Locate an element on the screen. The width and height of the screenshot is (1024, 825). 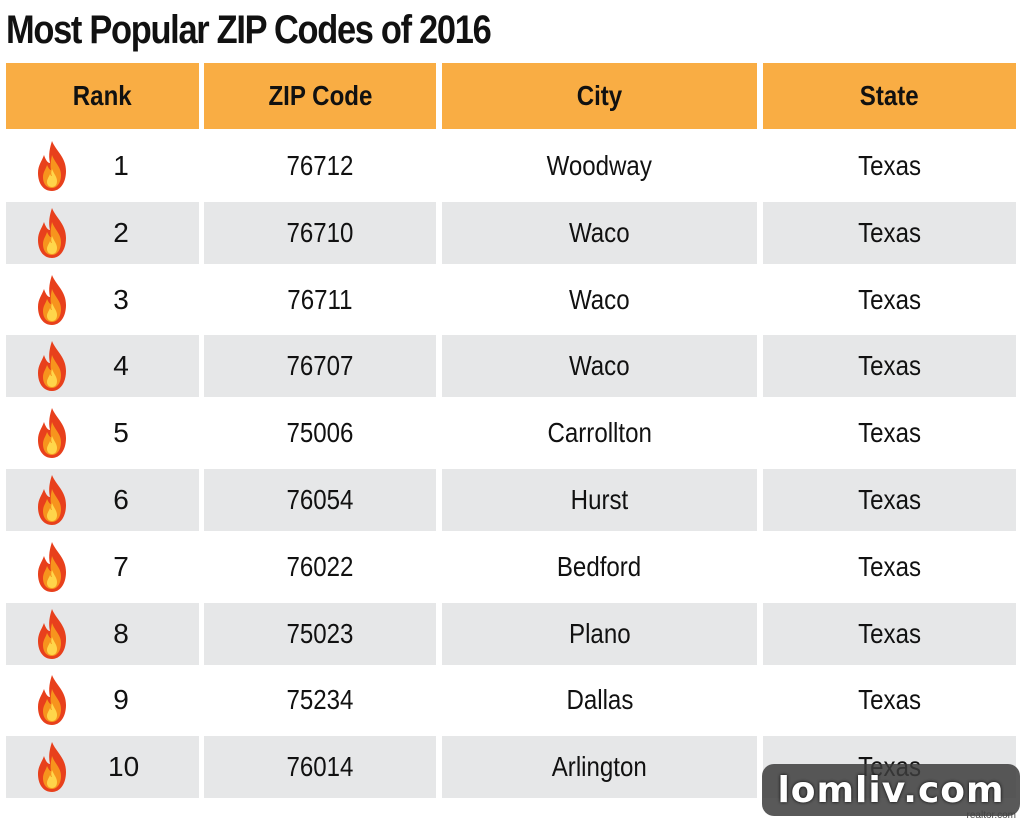
zip-cell: 75023 is located at coordinates (320, 633).